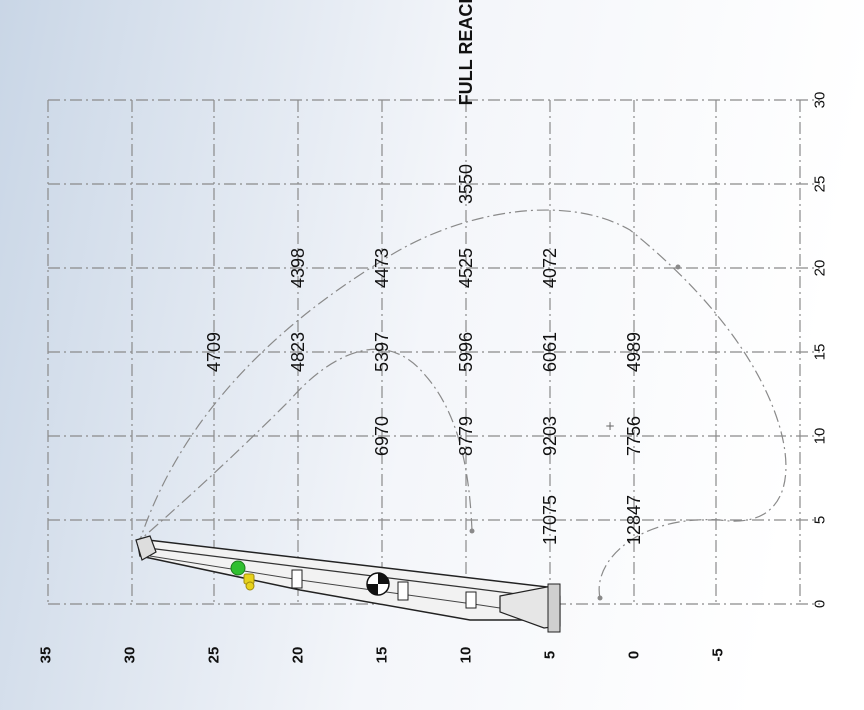  I want to click on center-crosshair: +, so click(610, 426).